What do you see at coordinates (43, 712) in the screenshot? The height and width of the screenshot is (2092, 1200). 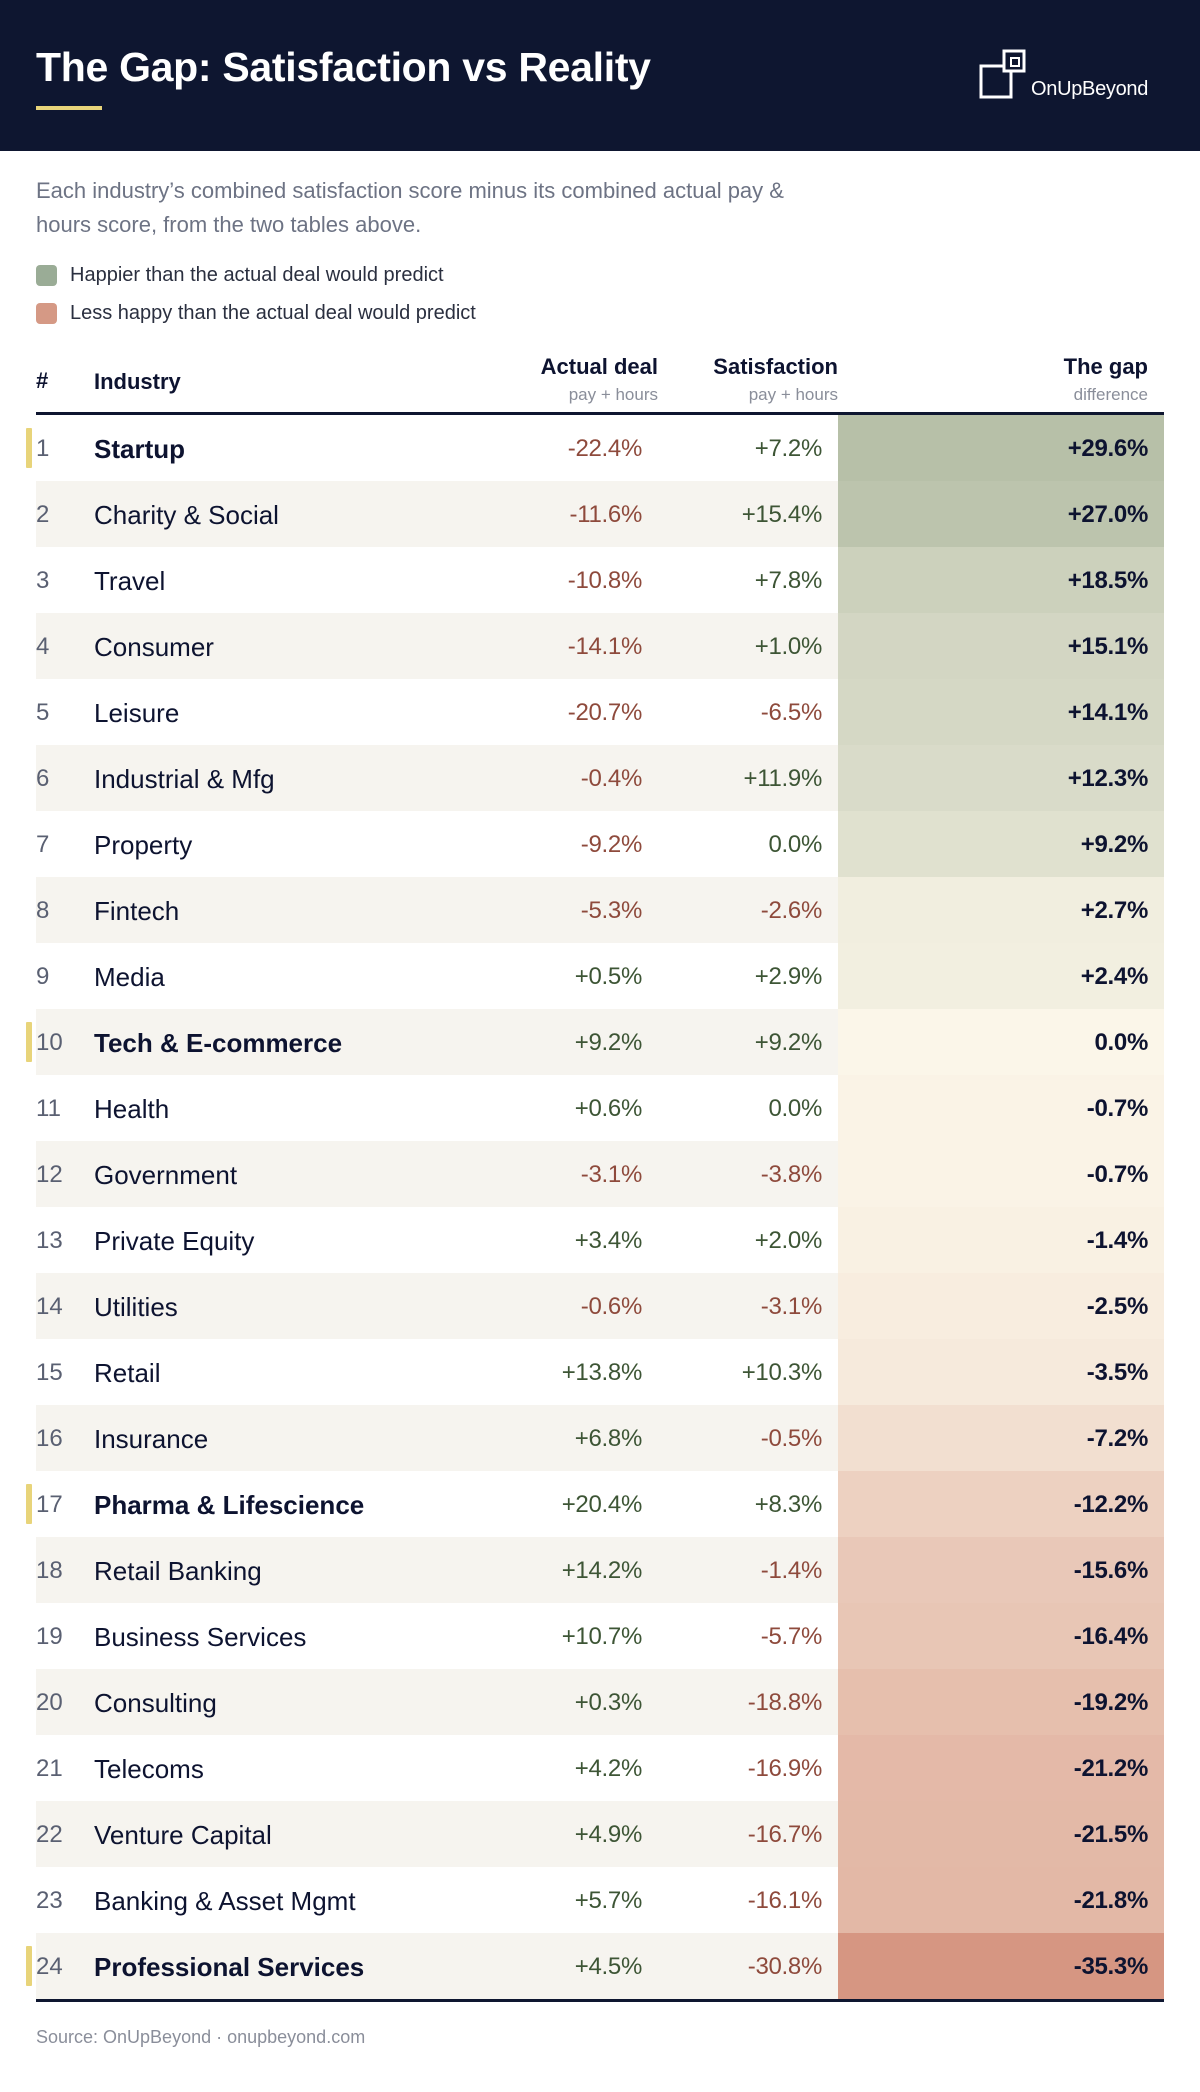 I see `row-rank: 5` at bounding box center [43, 712].